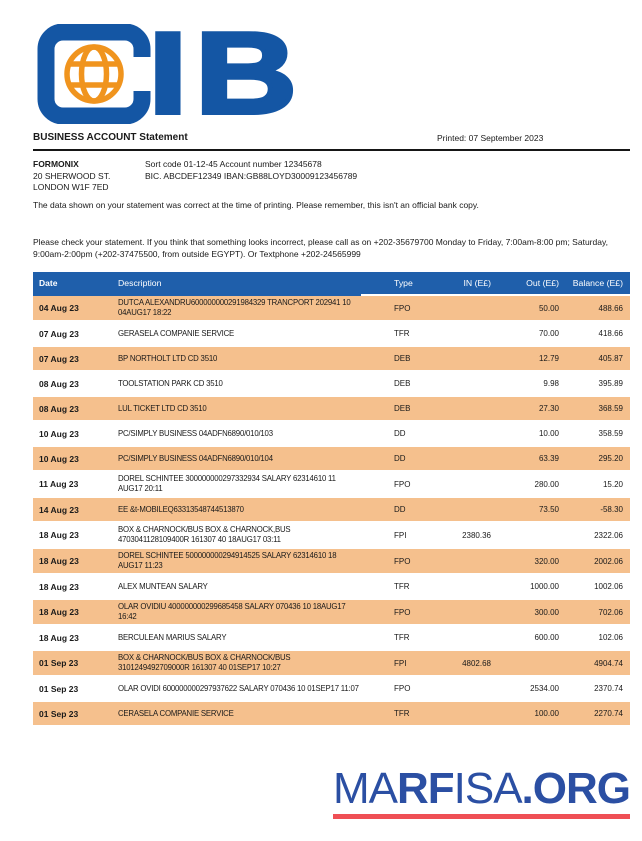  Describe the element at coordinates (488, 788) in the screenshot. I see `brand-part-3: ISA` at that location.